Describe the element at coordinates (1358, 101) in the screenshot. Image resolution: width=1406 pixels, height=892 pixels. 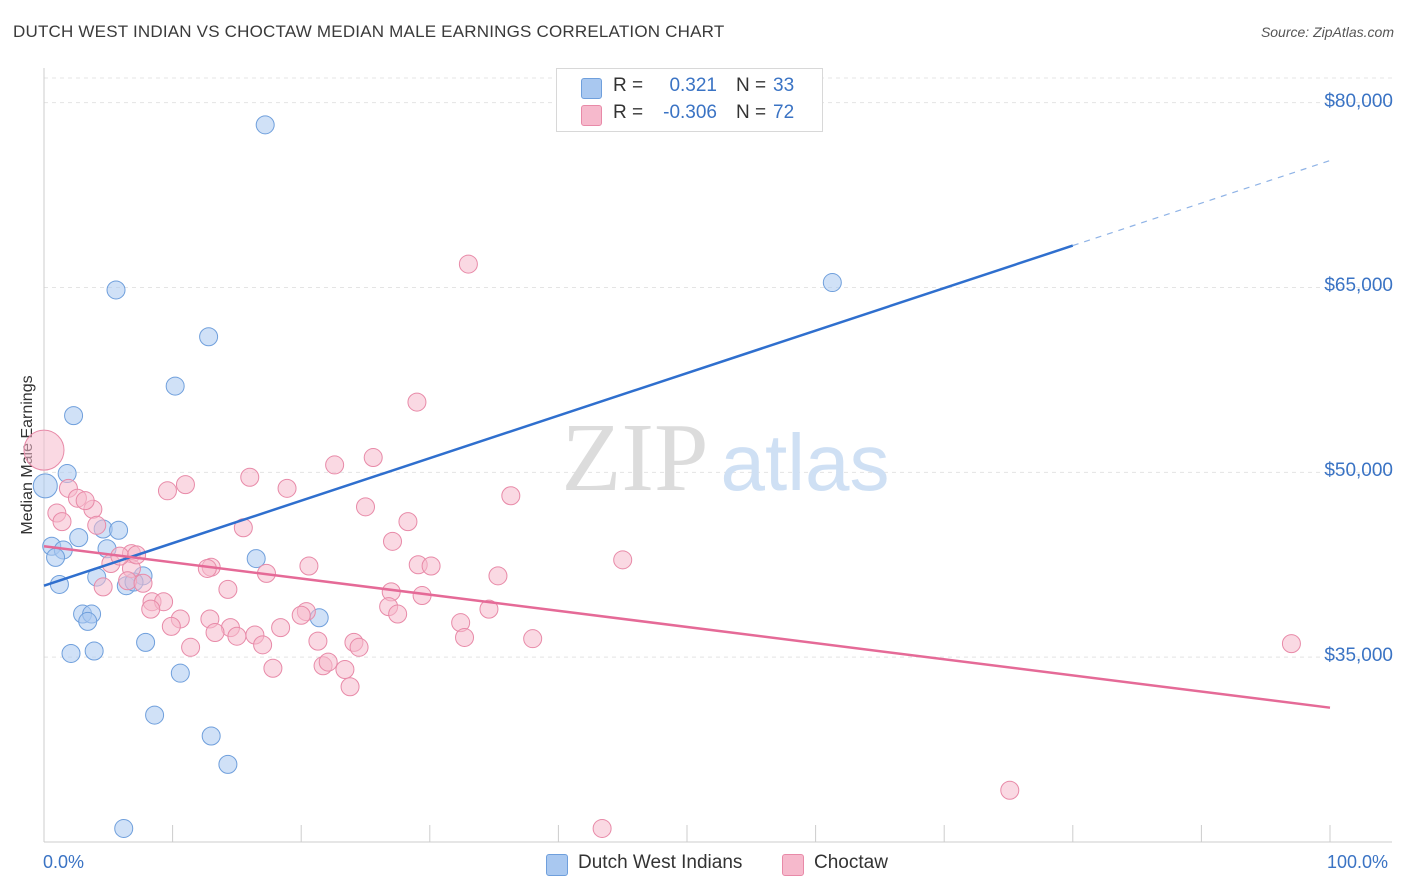
I see `y-tick-label: $80,000` at that location.